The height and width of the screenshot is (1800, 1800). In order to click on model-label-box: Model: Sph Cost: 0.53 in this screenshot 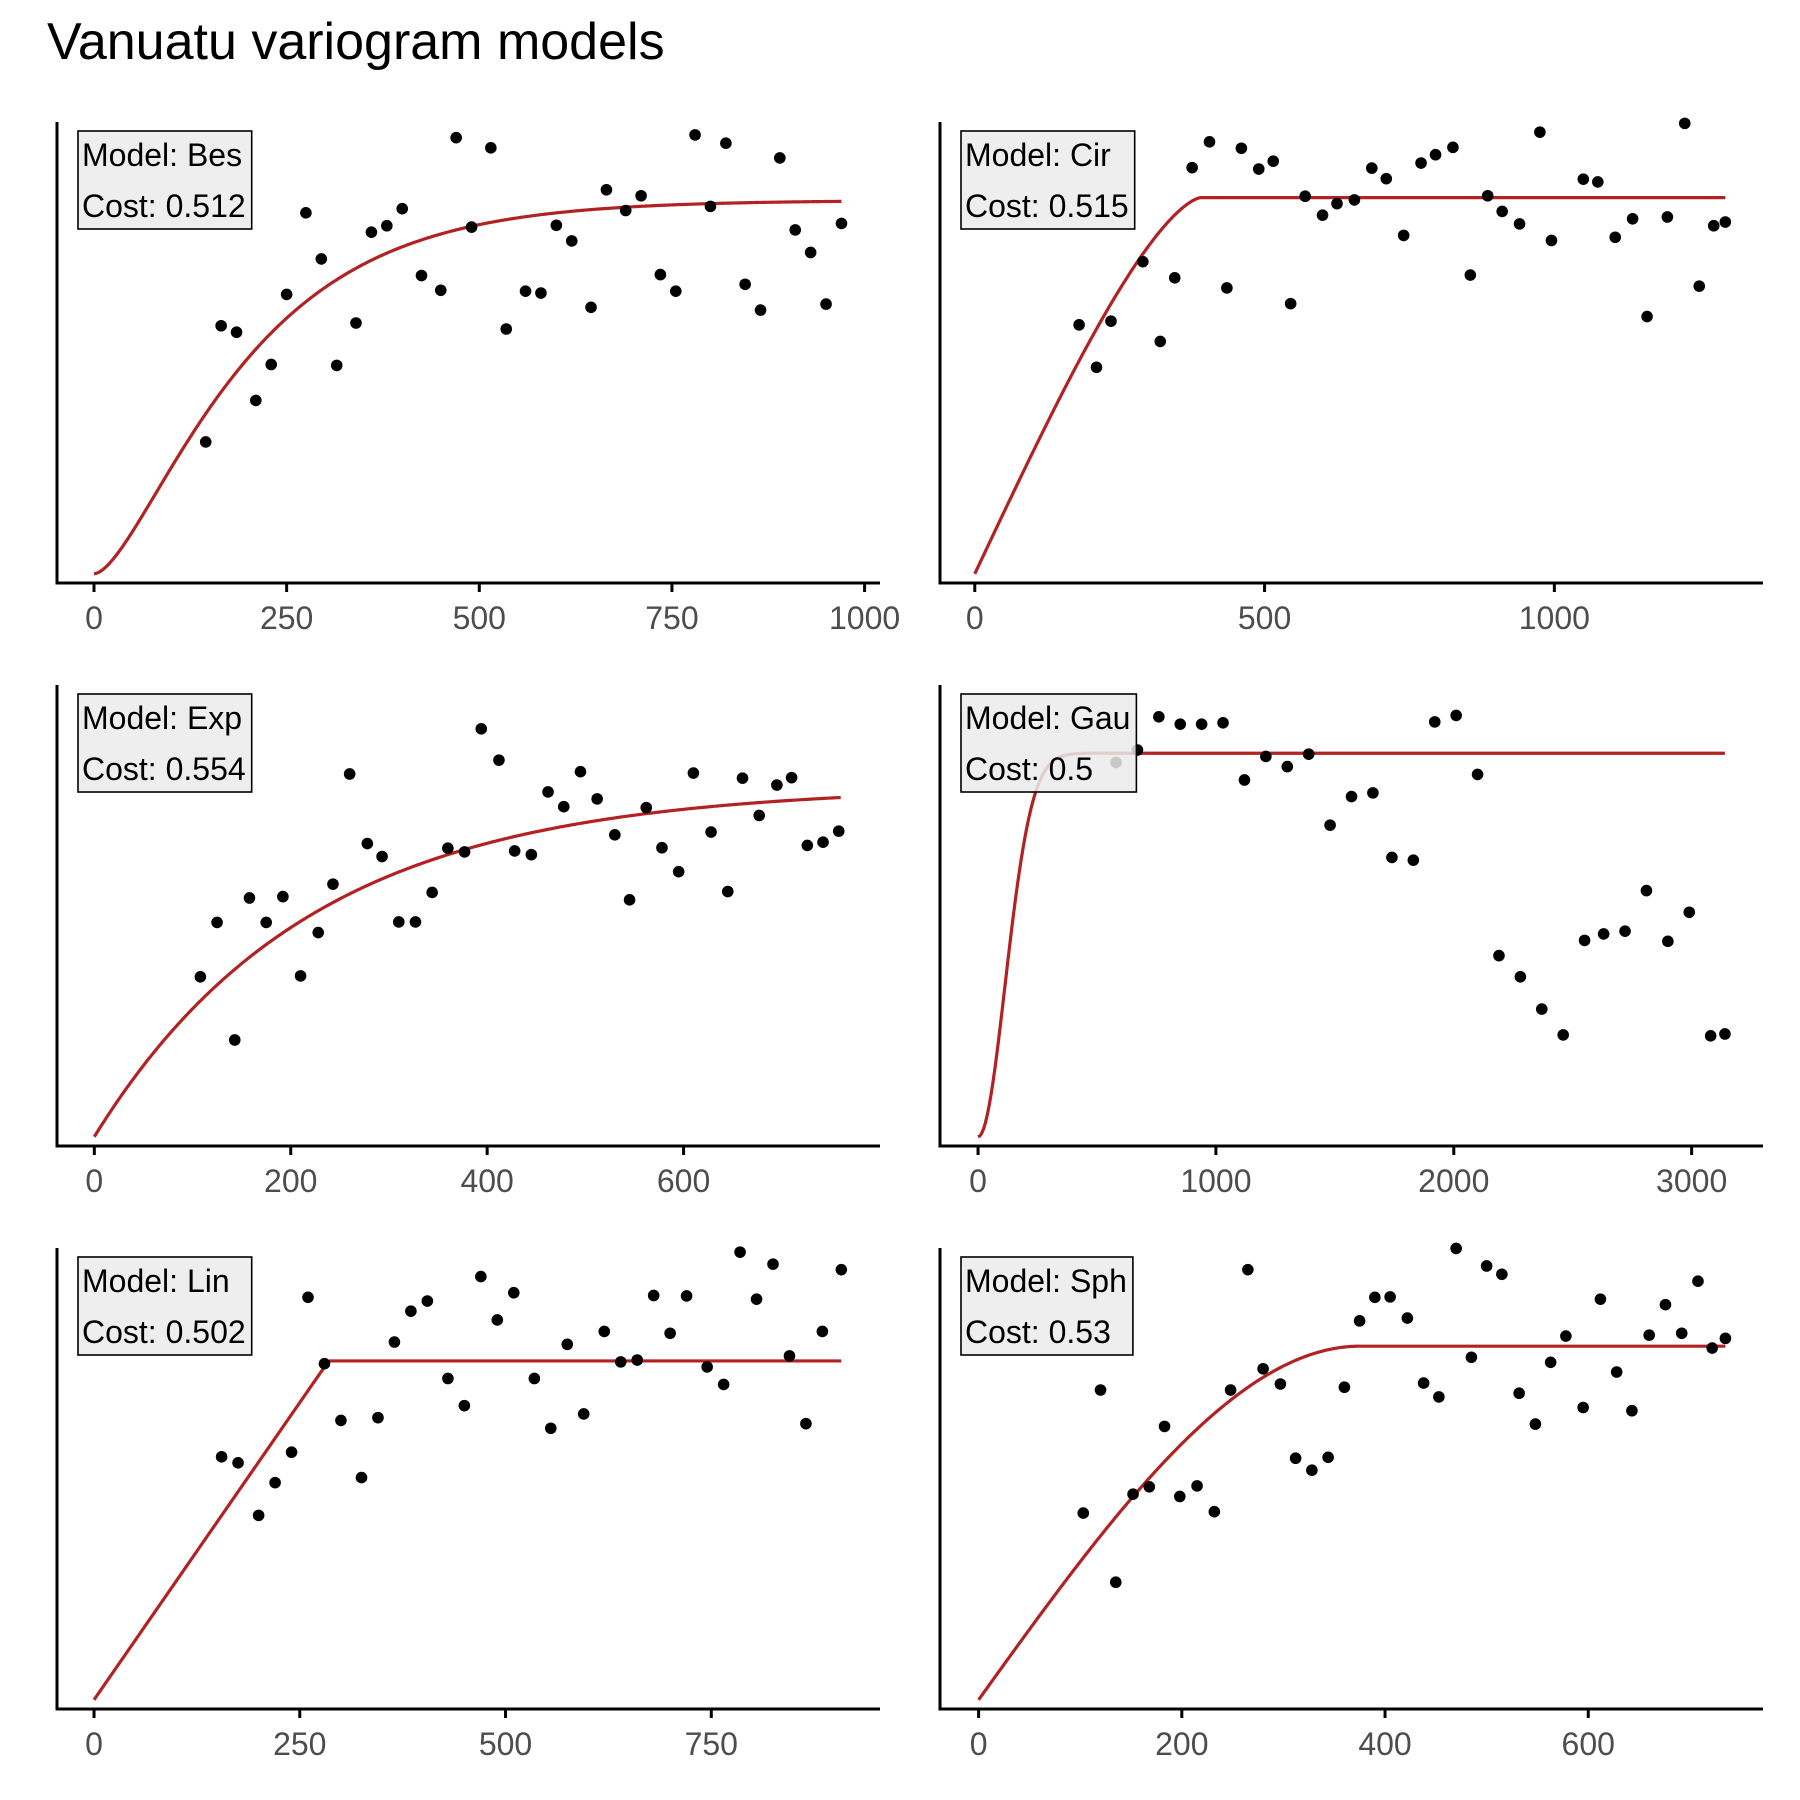, I will do `click(1047, 1306)`.